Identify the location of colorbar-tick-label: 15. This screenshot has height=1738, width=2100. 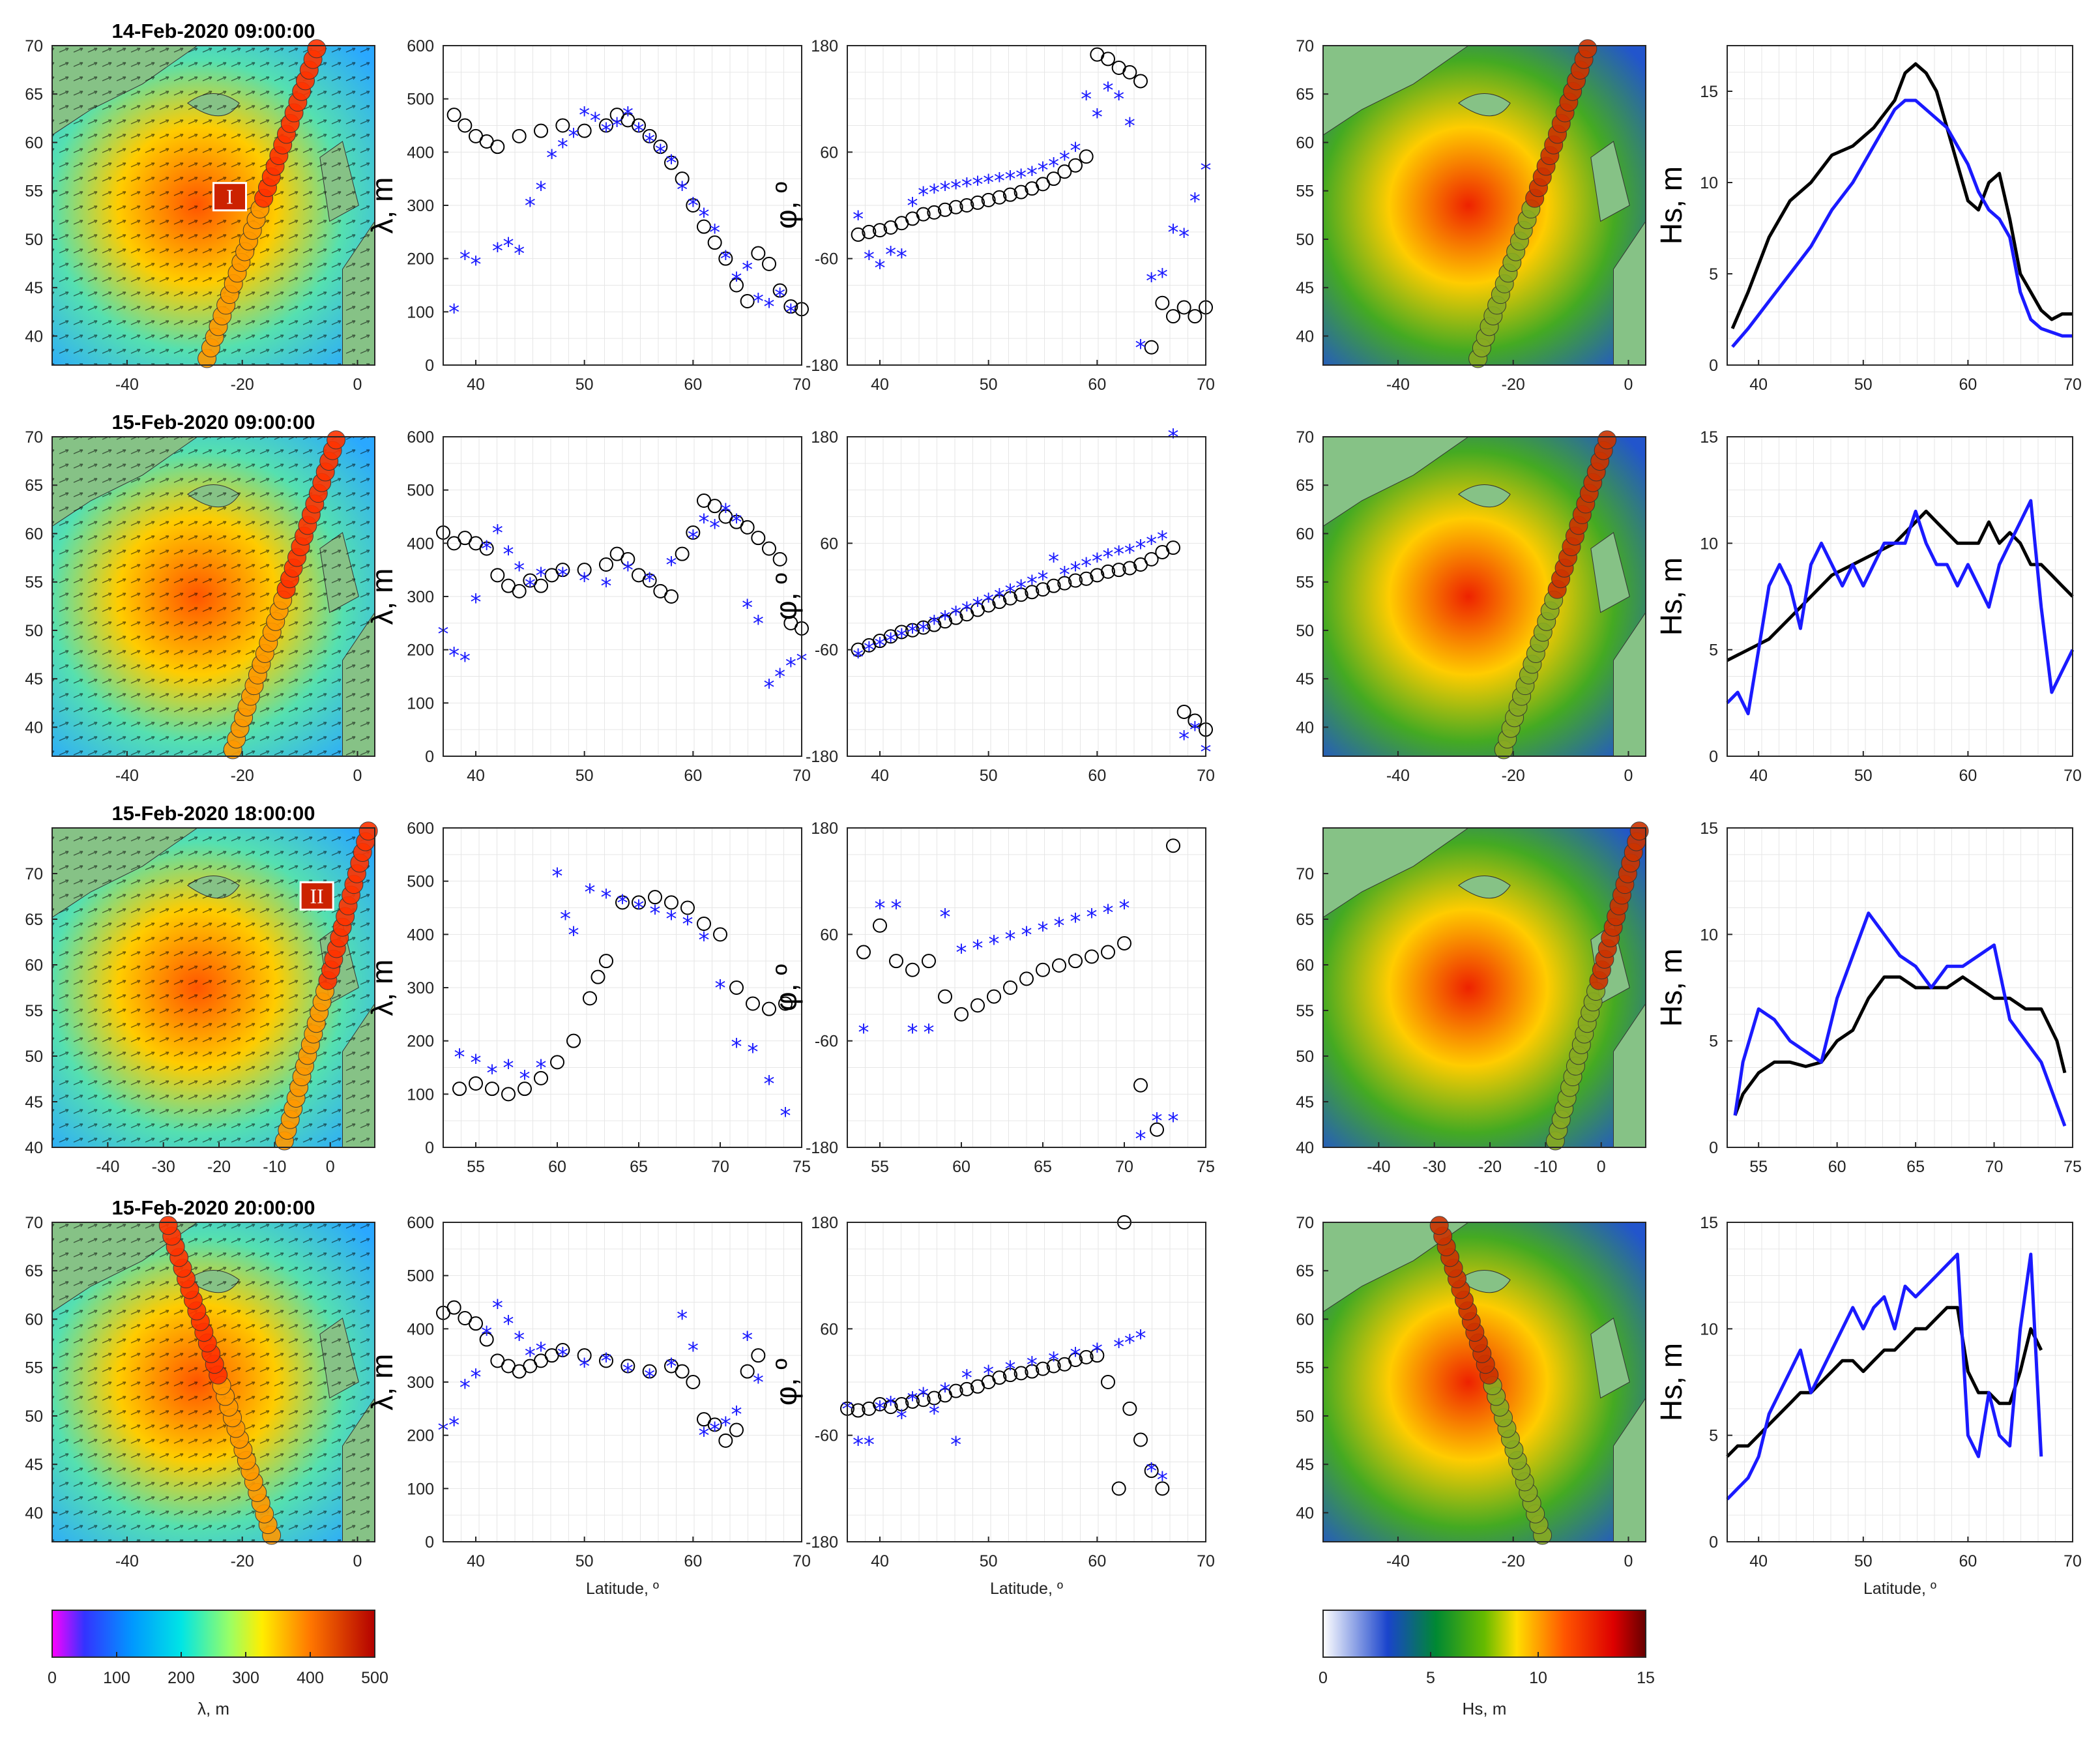
(1646, 1678).